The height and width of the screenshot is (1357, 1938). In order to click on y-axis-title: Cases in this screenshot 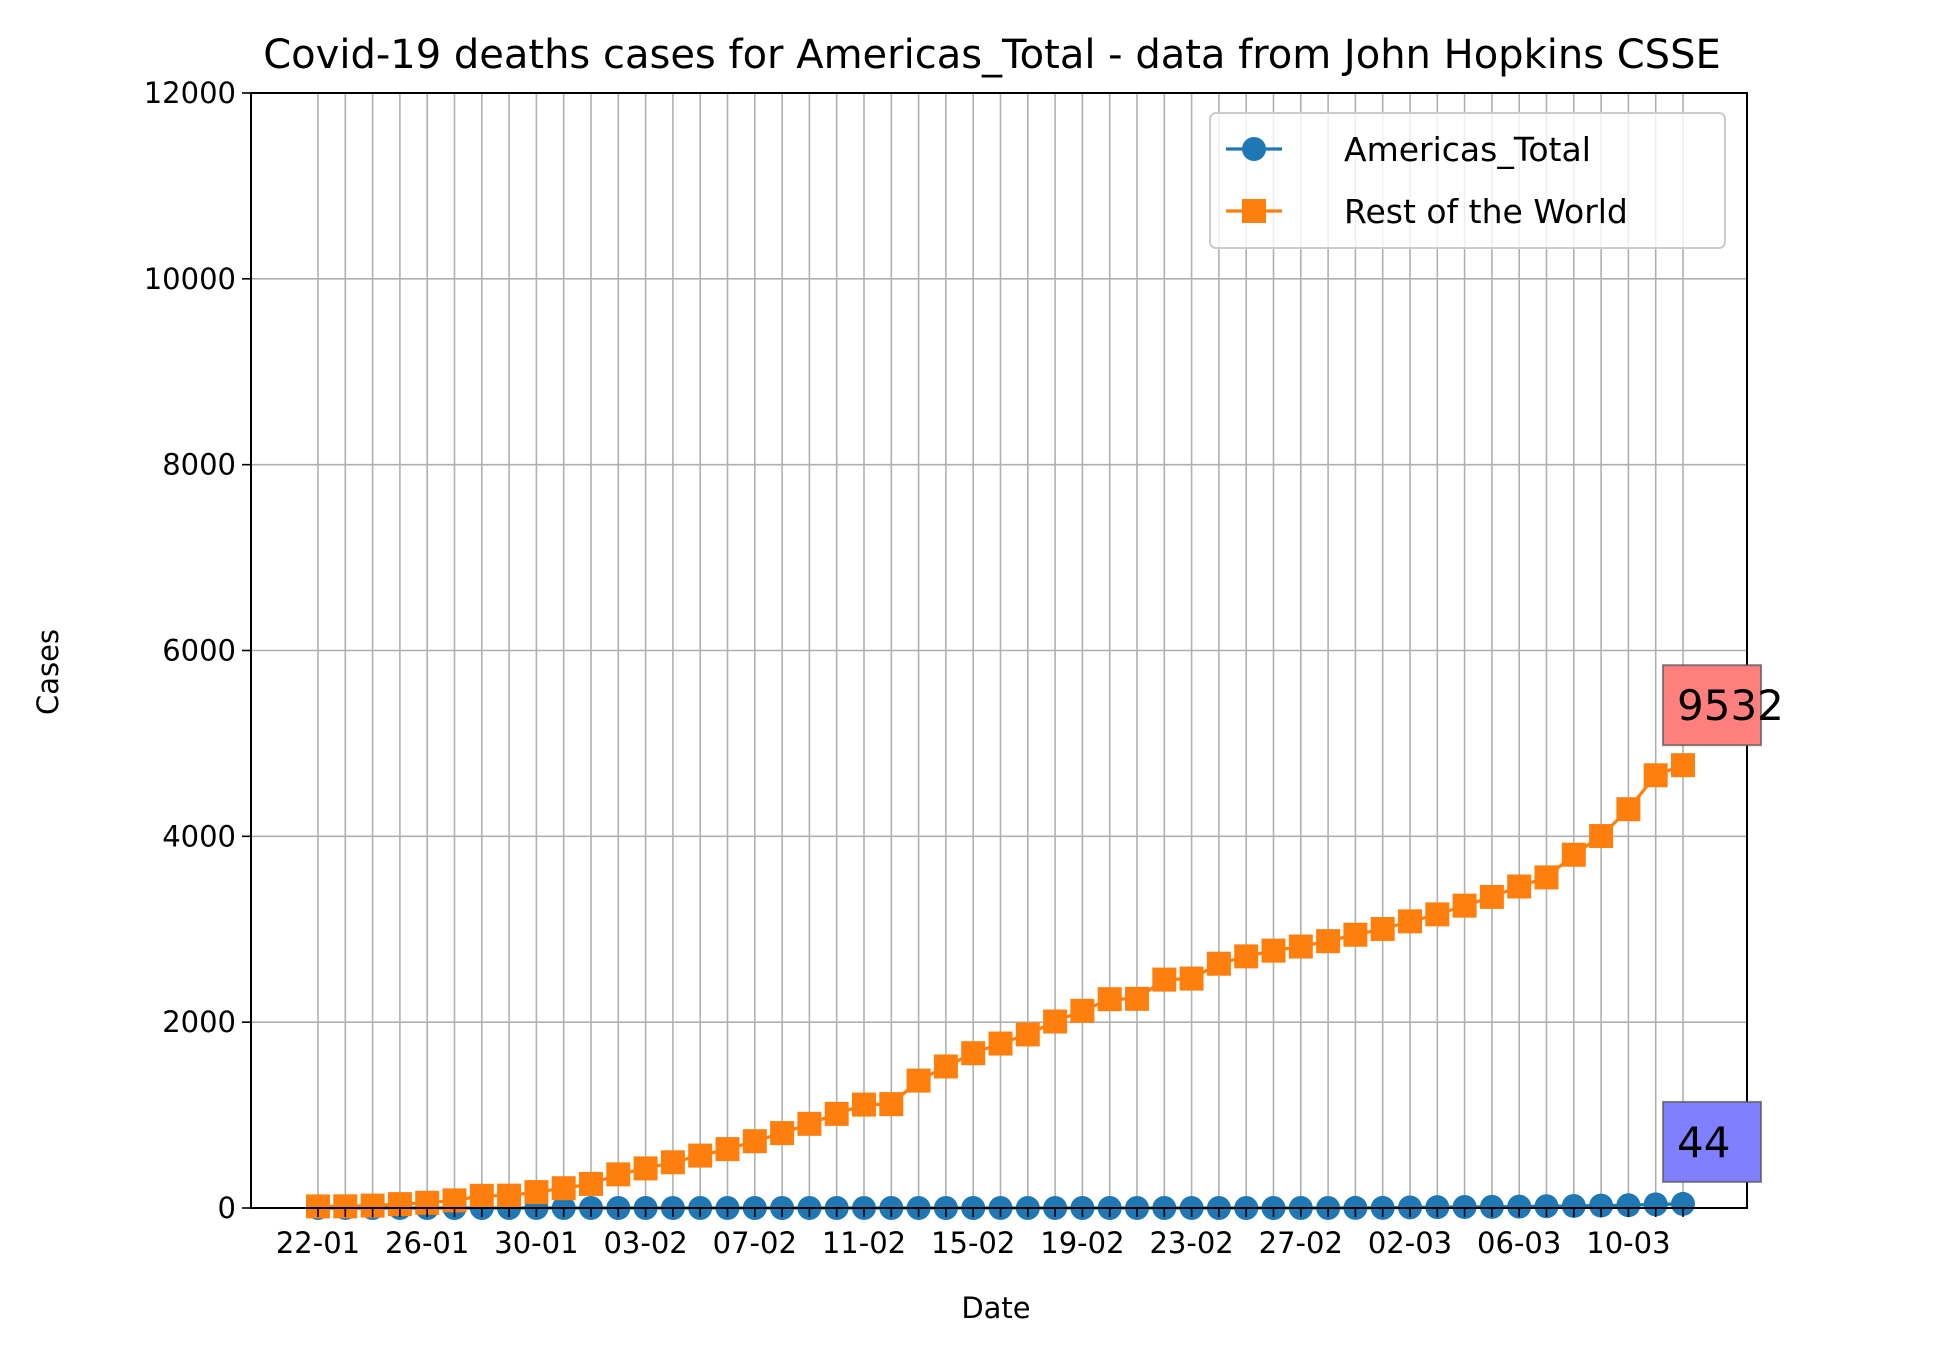, I will do `click(48, 672)`.